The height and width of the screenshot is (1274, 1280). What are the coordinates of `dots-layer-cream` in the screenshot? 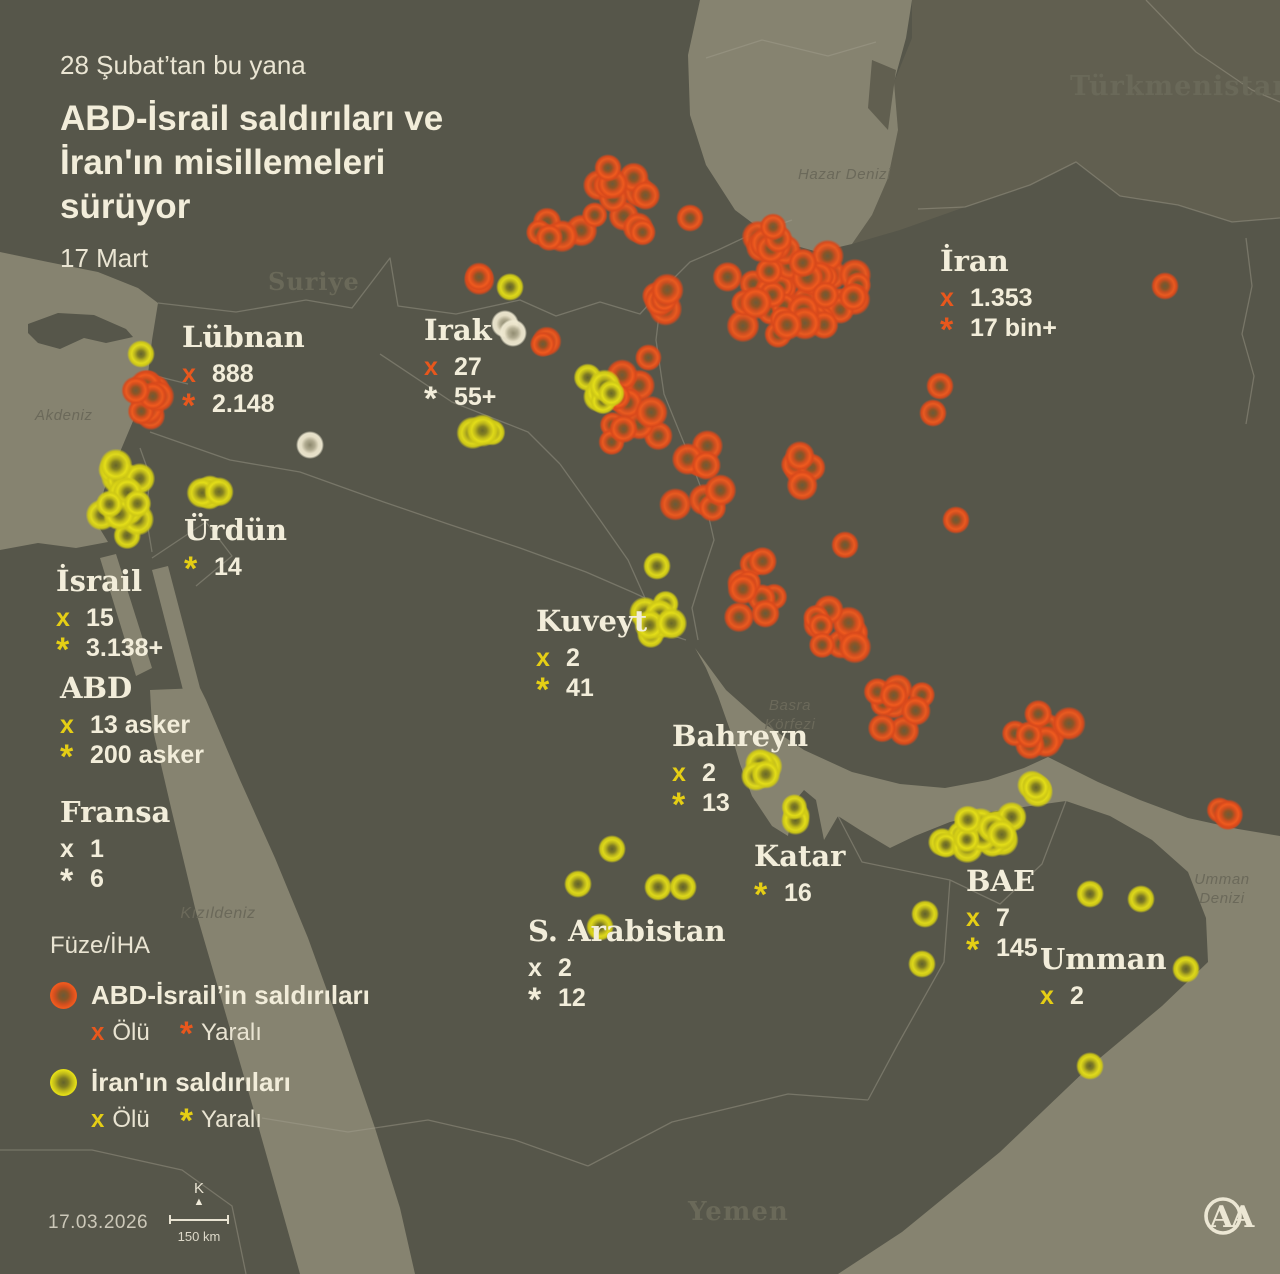 It's located at (411, 384).